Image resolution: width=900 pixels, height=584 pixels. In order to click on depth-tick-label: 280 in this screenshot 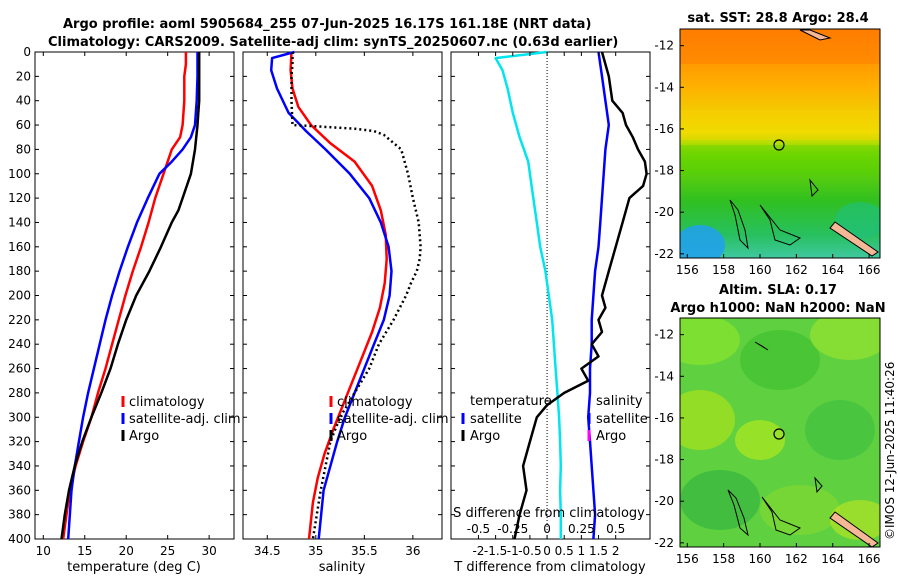, I will do `click(19, 393)`.